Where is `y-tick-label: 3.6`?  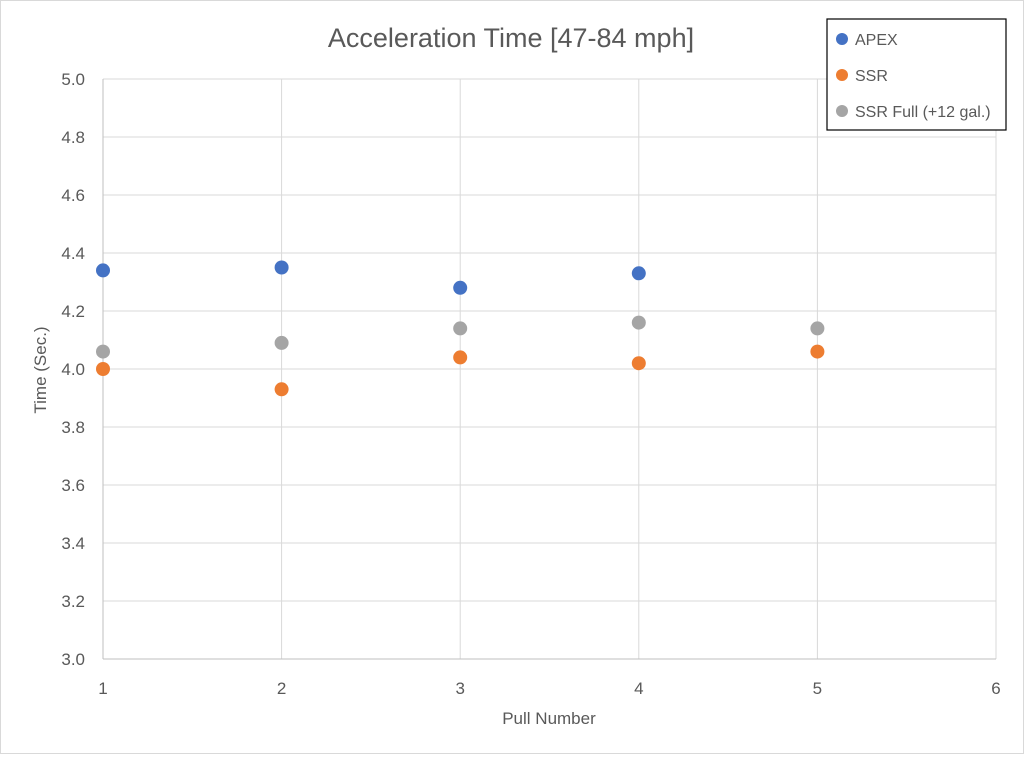
y-tick-label: 3.6 is located at coordinates (73, 485).